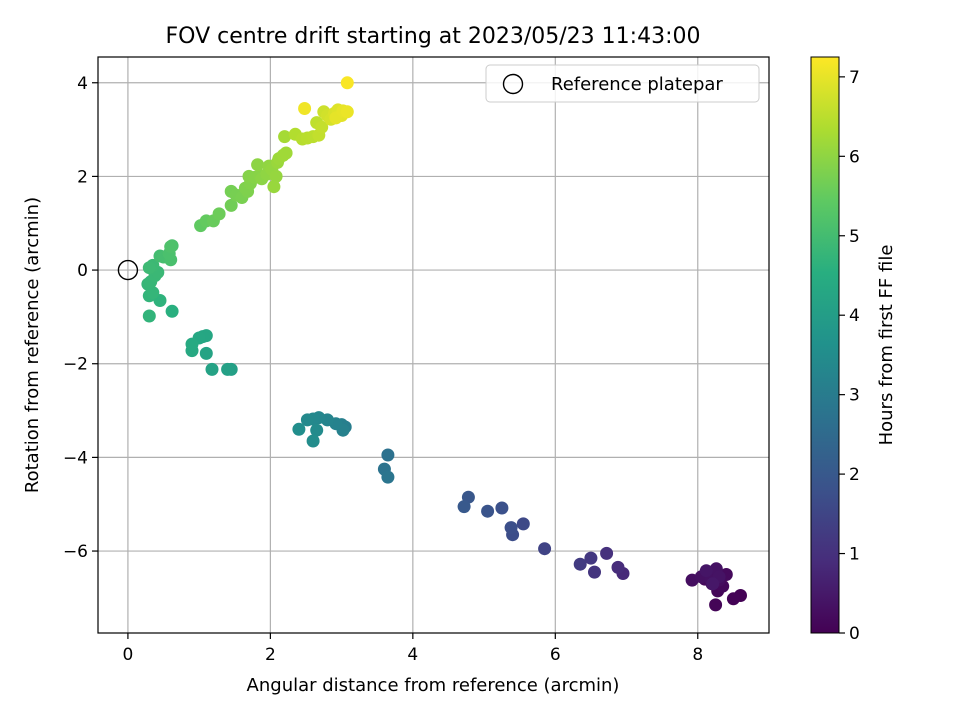 This screenshot has width=960, height=720. Describe the element at coordinates (854, 396) in the screenshot. I see `colorbar-tick-label: 3` at that location.